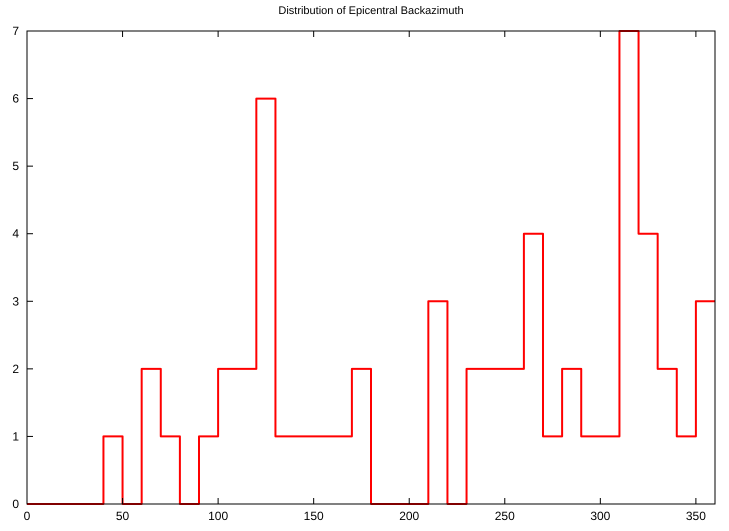  Describe the element at coordinates (218, 516) in the screenshot. I see `x-tick-label: 100` at that location.